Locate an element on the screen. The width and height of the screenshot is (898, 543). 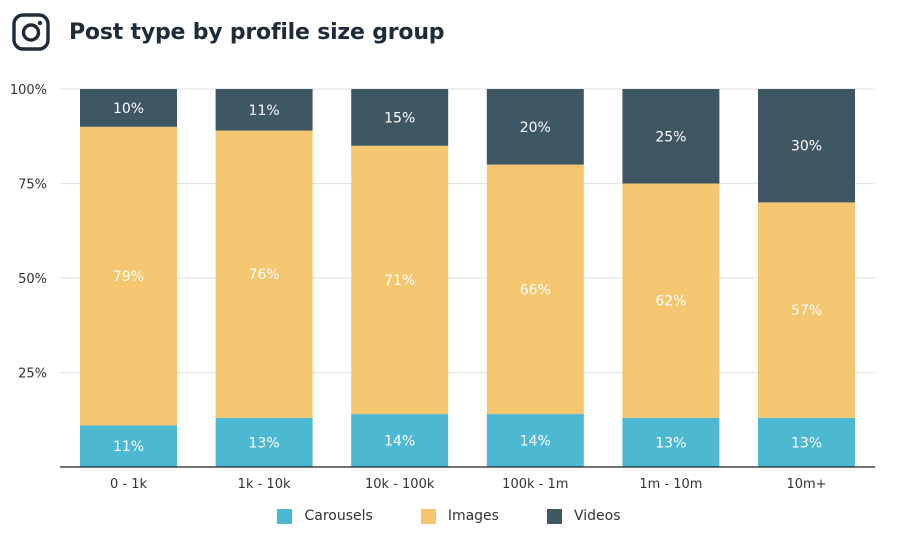
legend: Carousels Images Videos is located at coordinates (449, 516).